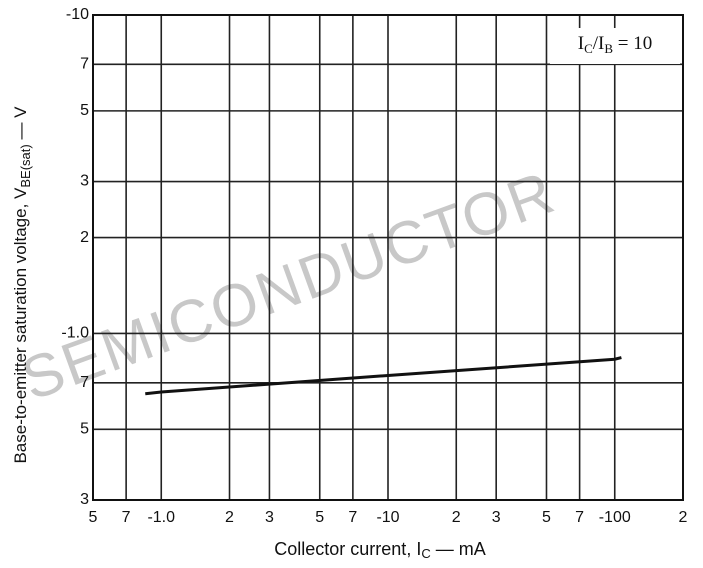  I want to click on annotation-box, so click(615, 46).